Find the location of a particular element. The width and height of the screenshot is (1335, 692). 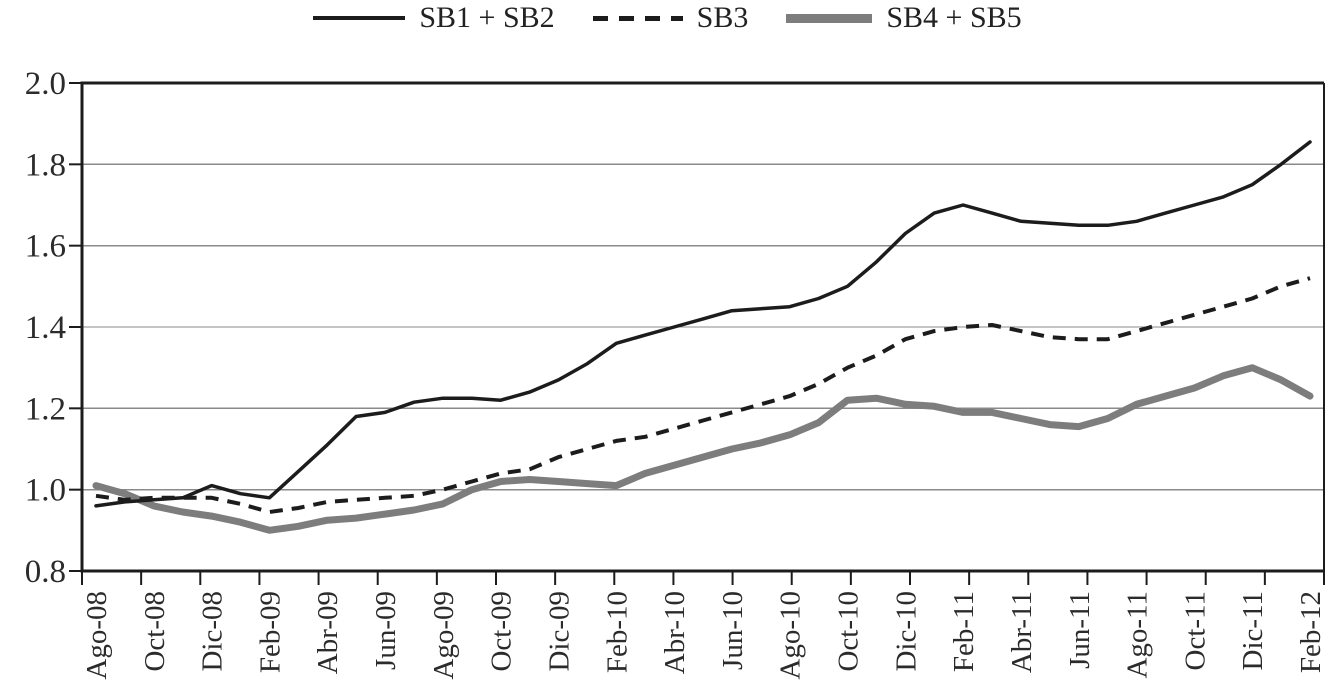

x-tick-label: Feb-12 is located at coordinates (1311, 632).